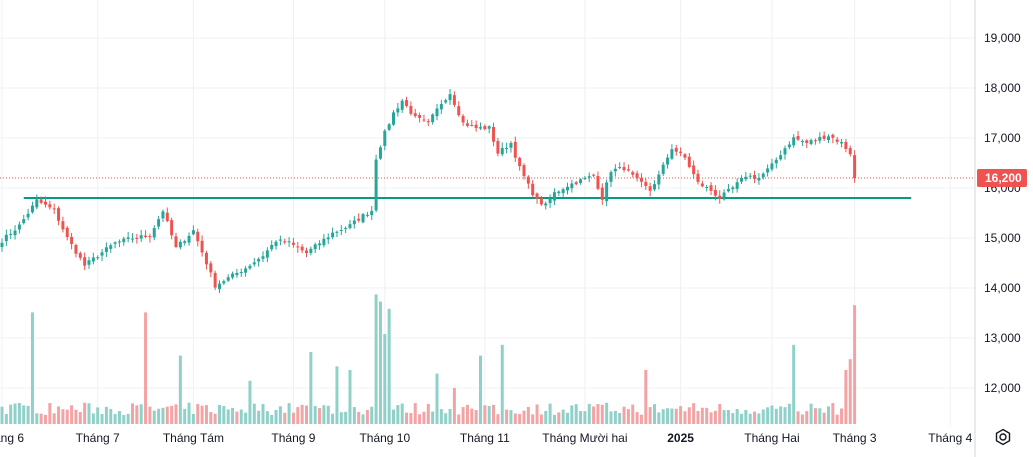 This screenshot has width=1033, height=457. What do you see at coordinates (98, 438) in the screenshot?
I see `x-tick-label: Tháng 7` at bounding box center [98, 438].